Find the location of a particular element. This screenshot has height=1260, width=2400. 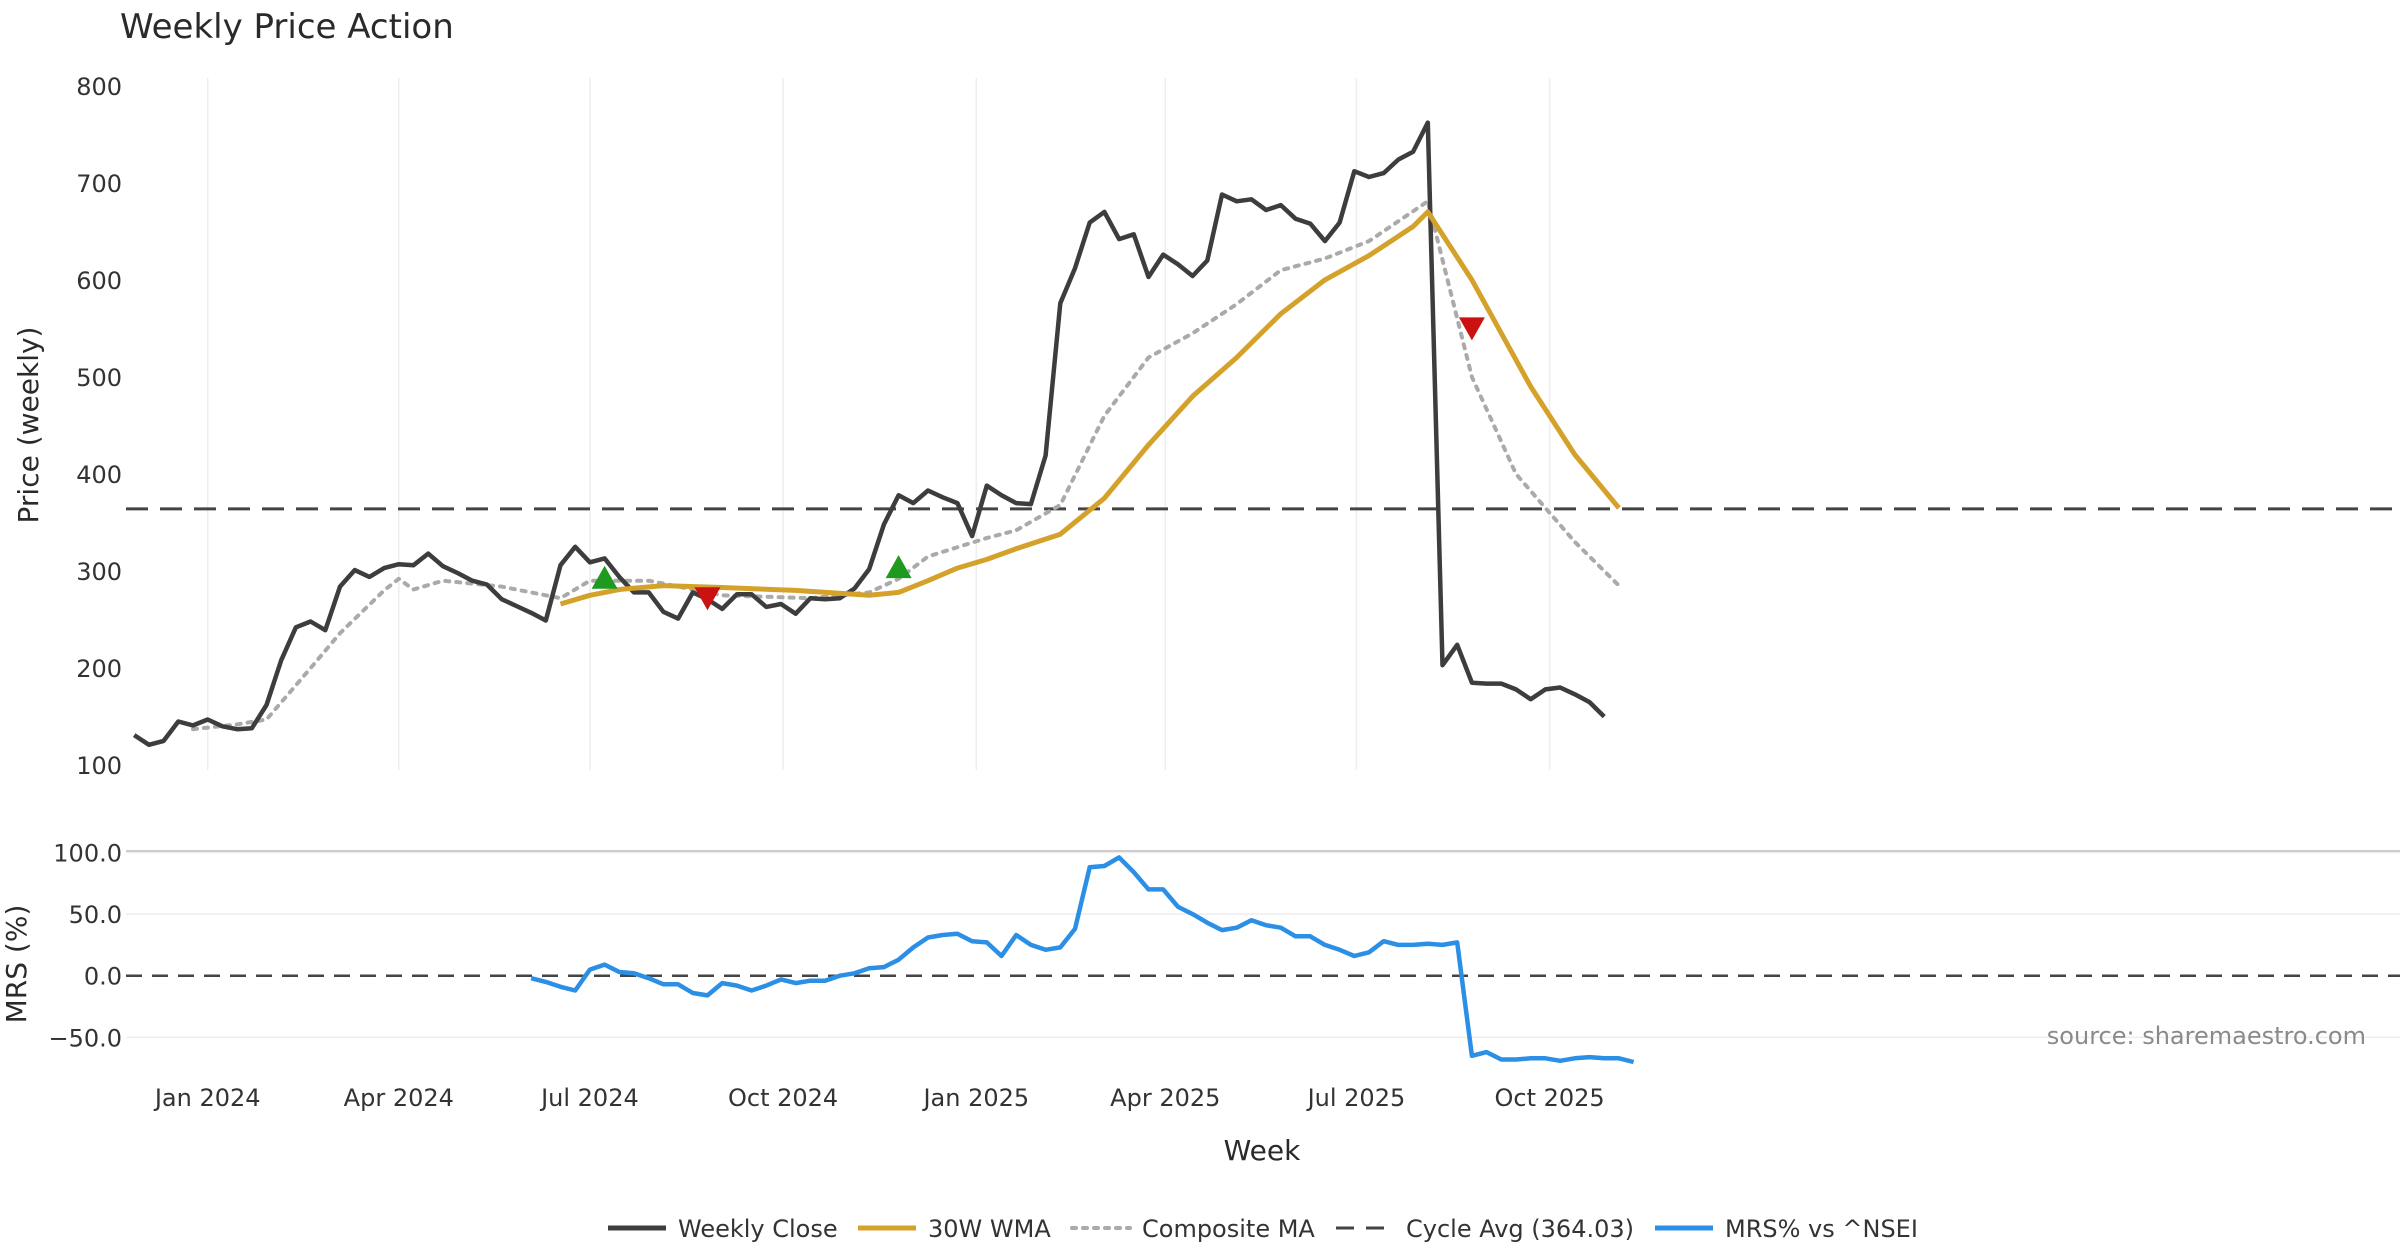

x-tick-label: Oct 2025 is located at coordinates (1549, 1098).